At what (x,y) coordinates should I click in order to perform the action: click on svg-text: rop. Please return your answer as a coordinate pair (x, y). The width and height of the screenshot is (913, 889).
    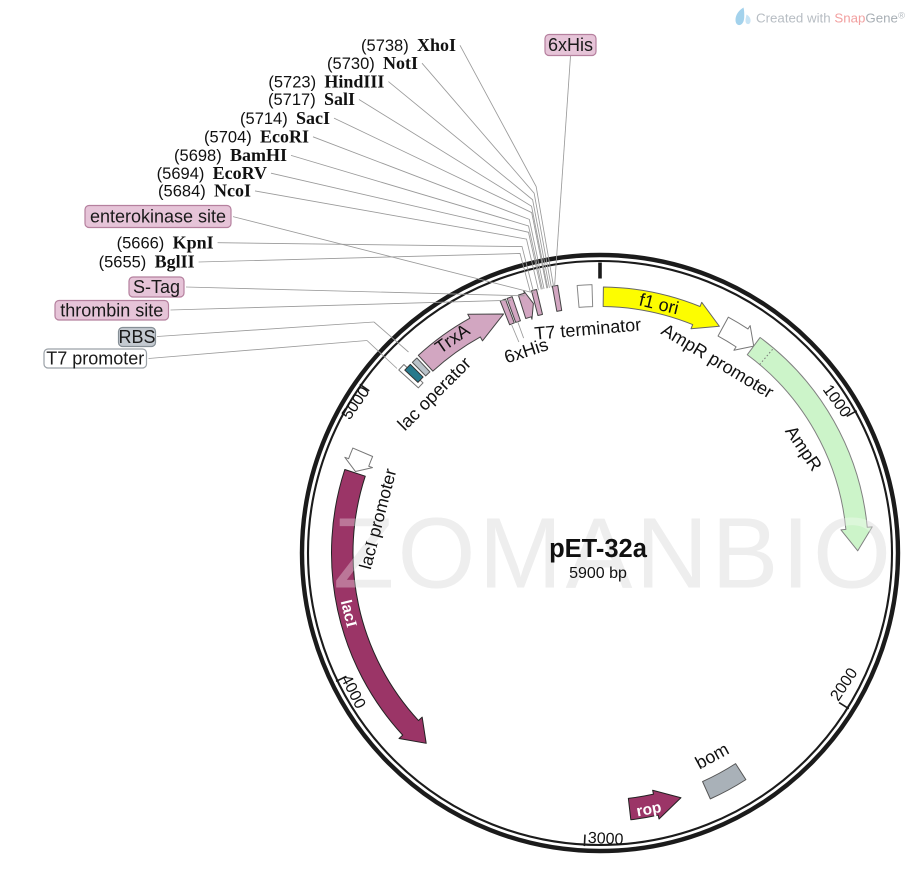
    Looking at the image, I should click on (649, 809).